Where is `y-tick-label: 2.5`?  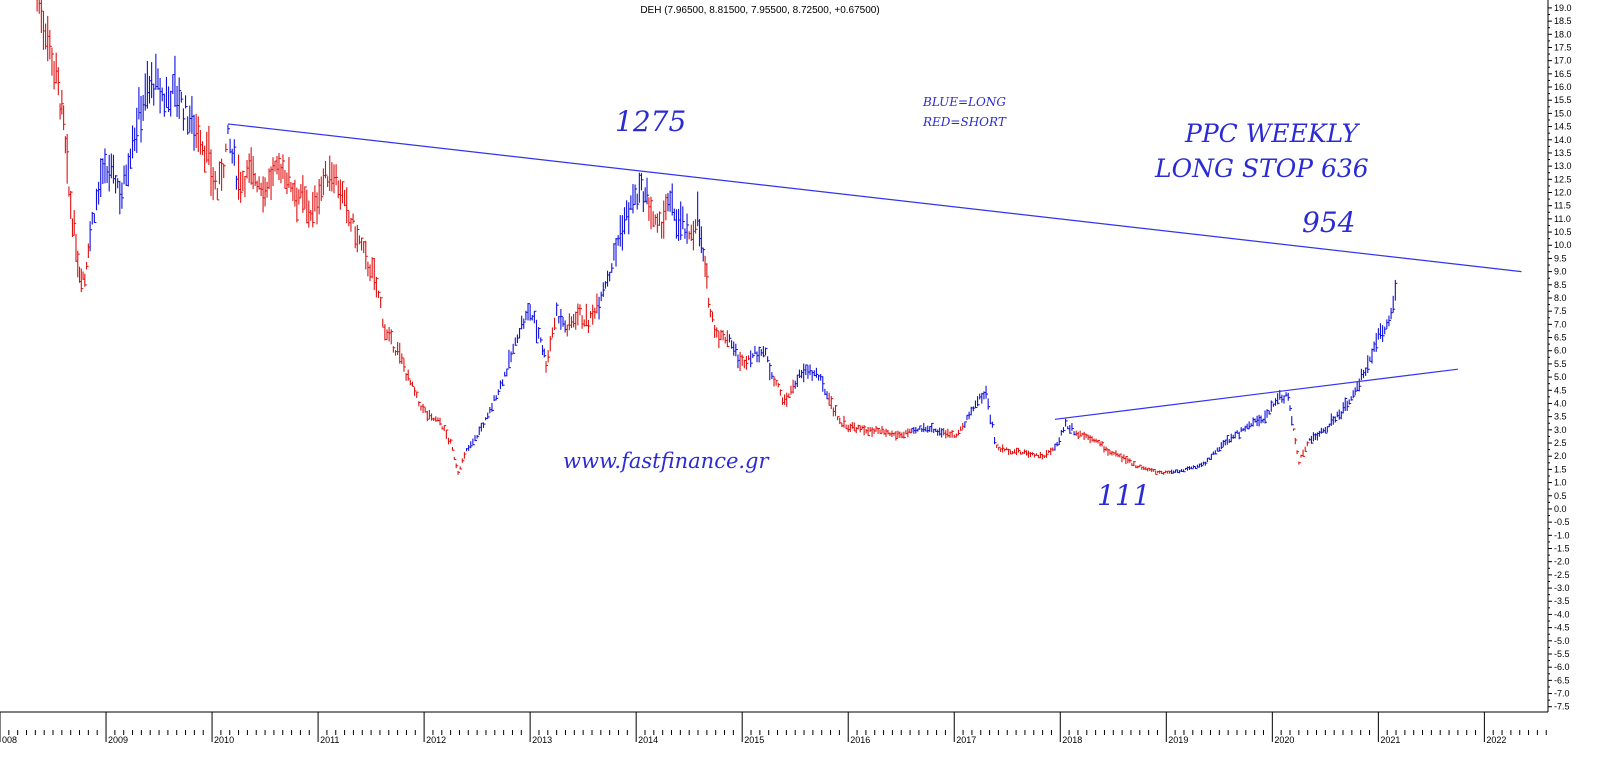
y-tick-label: 2.5 is located at coordinates (1560, 443).